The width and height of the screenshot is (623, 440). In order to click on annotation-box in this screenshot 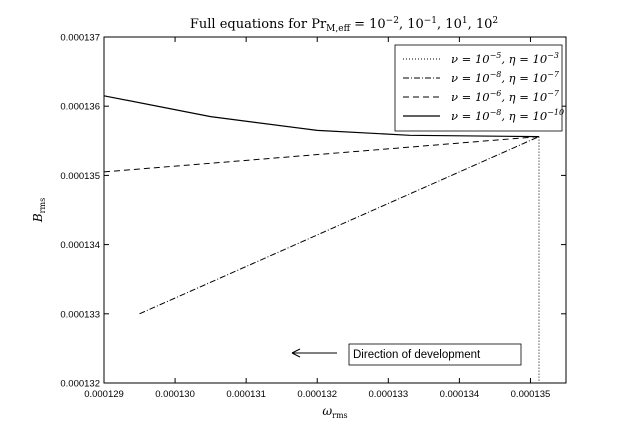, I will do `click(435, 354)`.